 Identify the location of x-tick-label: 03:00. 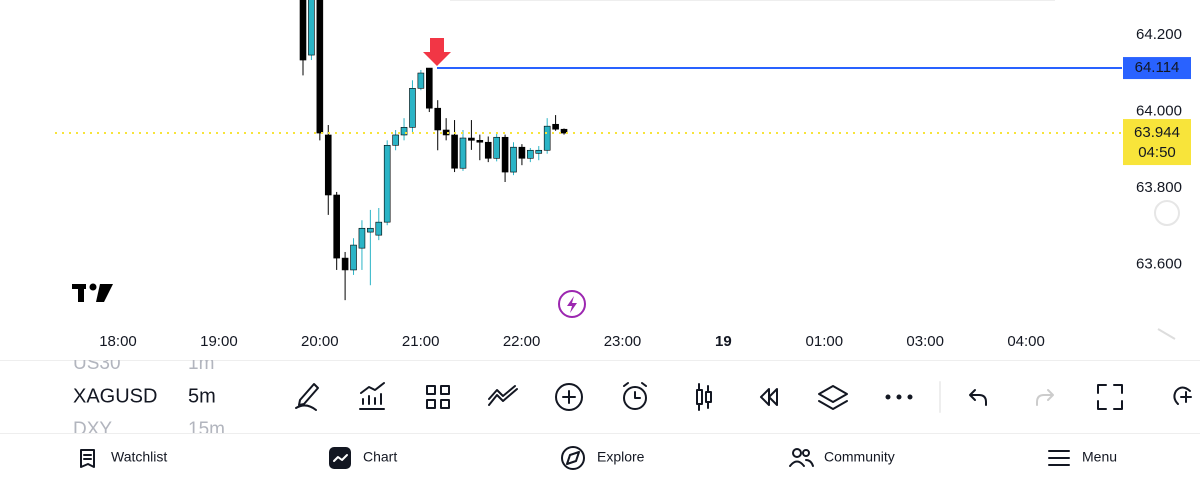
(925, 341).